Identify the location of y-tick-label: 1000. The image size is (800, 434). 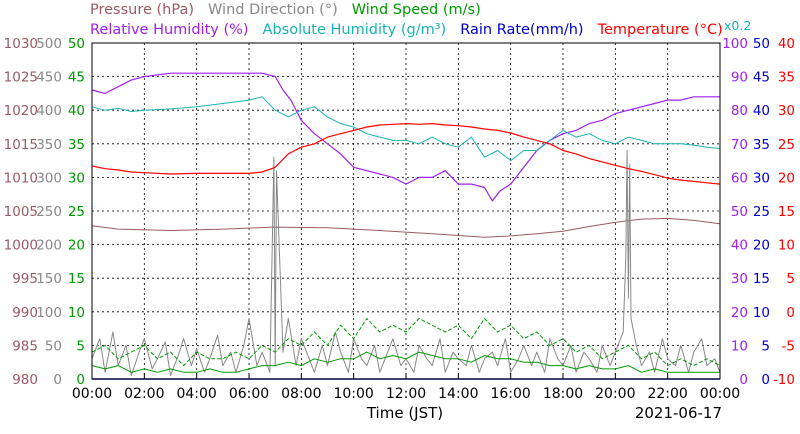
(21, 246).